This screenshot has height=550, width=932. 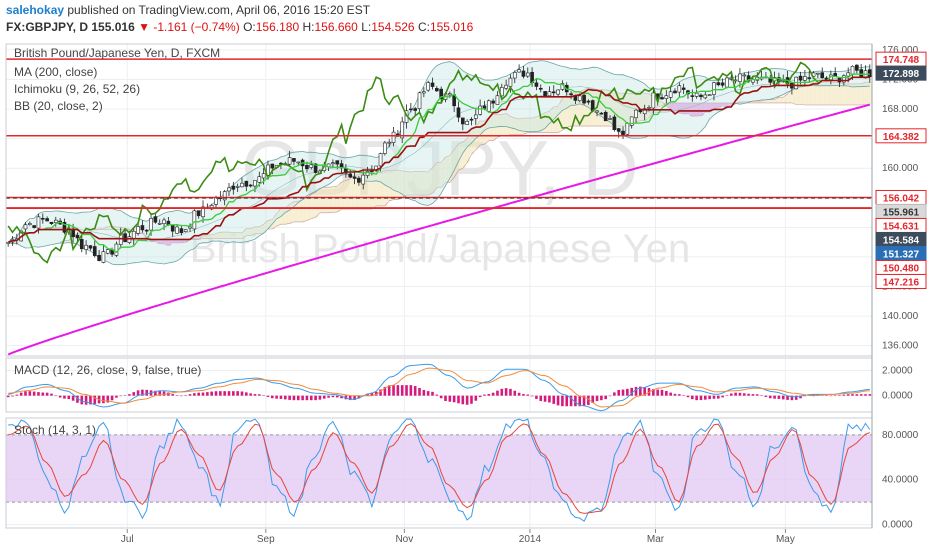 What do you see at coordinates (900, 50) in the screenshot?
I see `price-tick-label: 176.000` at bounding box center [900, 50].